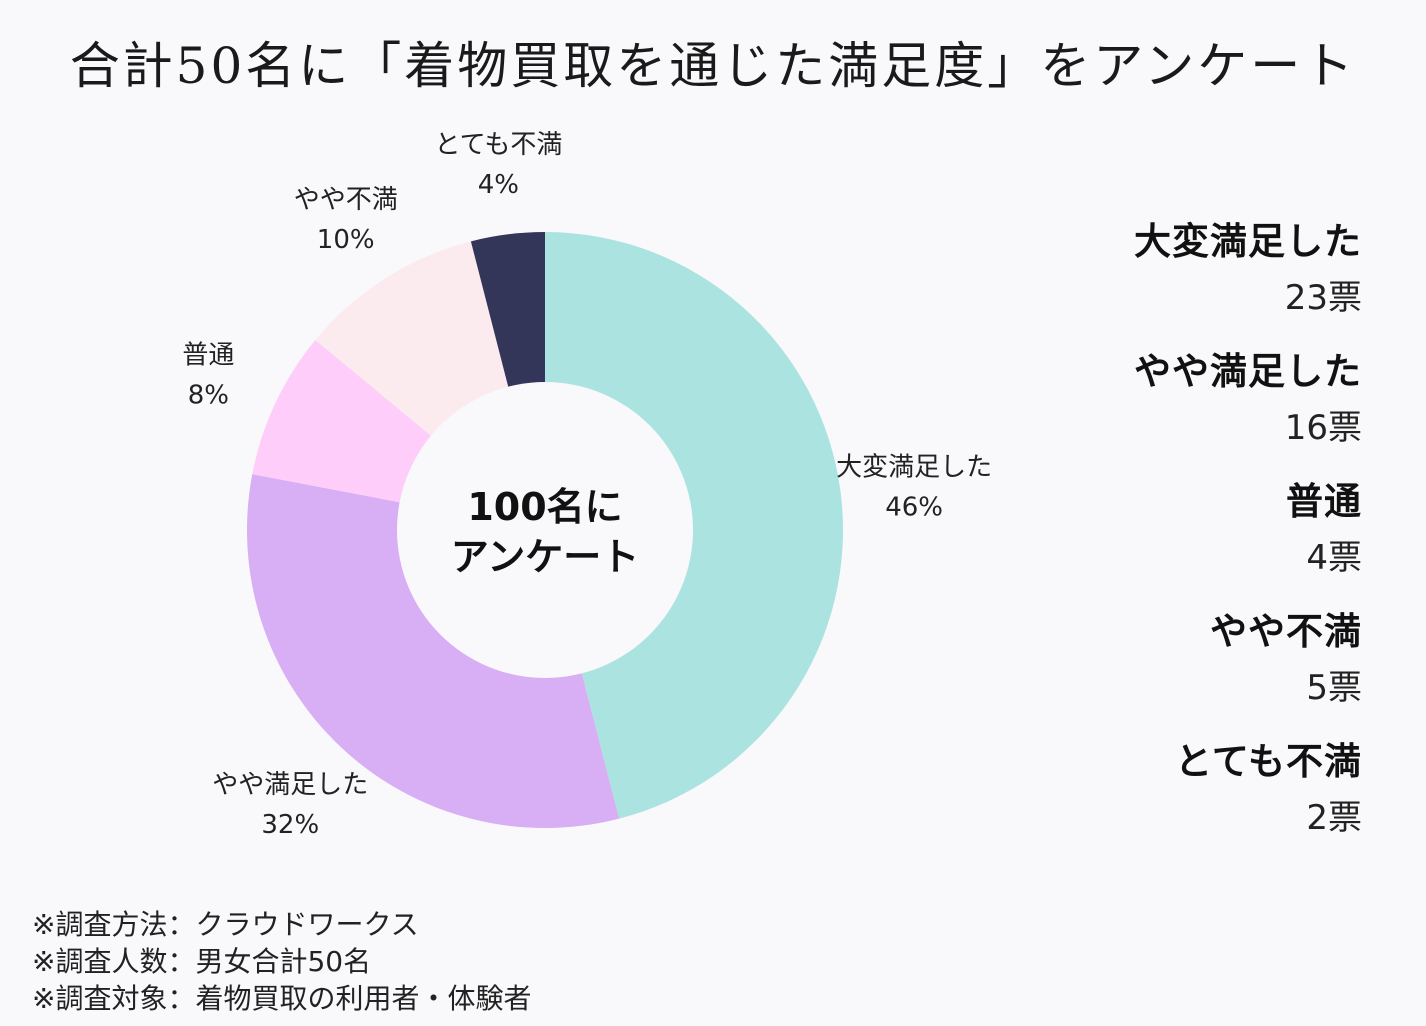  I want to click on legend-count: 23票, so click(1323, 298).